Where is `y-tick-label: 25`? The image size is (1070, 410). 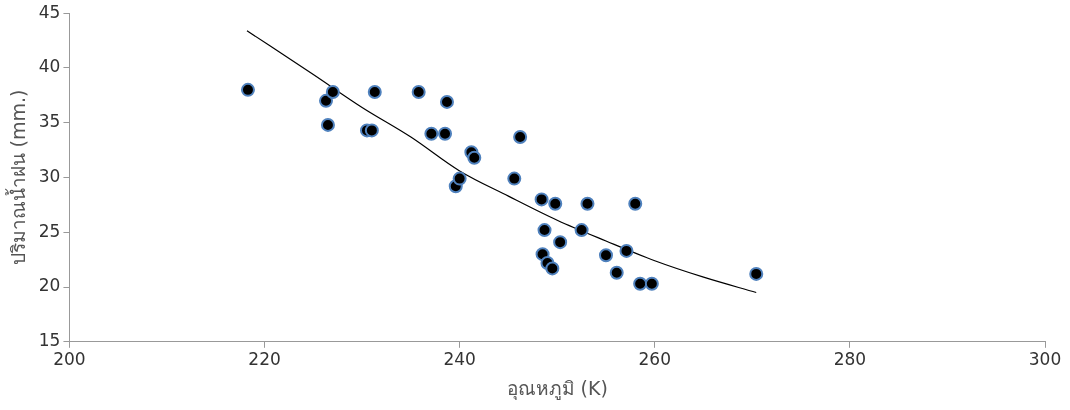 y-tick-label: 25 is located at coordinates (49, 230).